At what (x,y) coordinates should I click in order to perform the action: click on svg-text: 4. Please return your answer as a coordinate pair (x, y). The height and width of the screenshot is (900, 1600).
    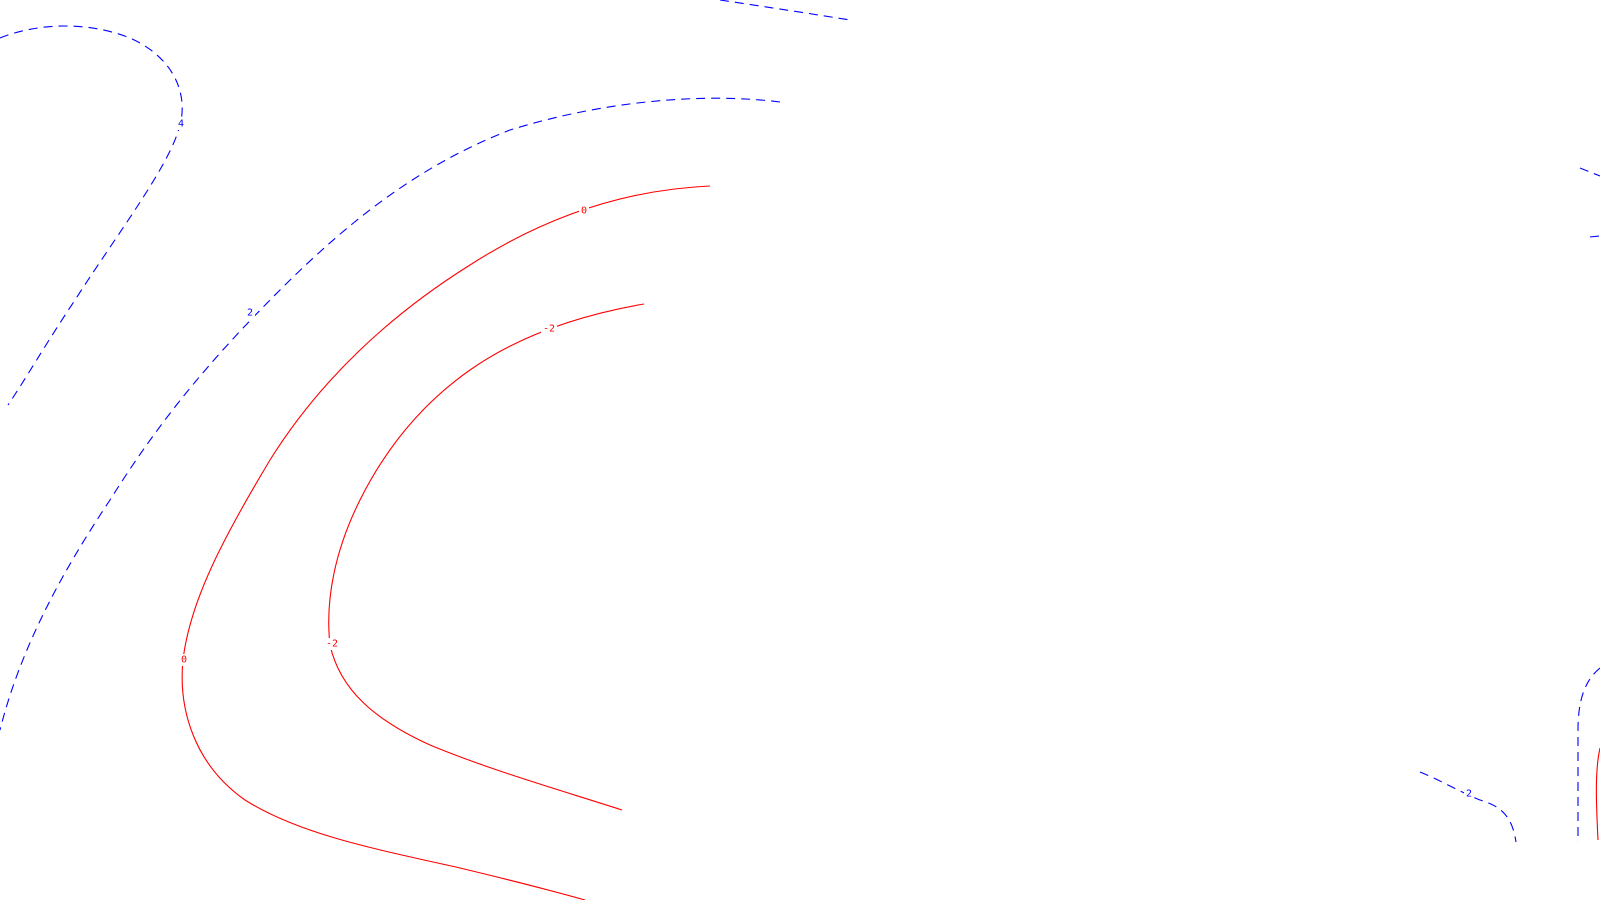
    Looking at the image, I should click on (181, 124).